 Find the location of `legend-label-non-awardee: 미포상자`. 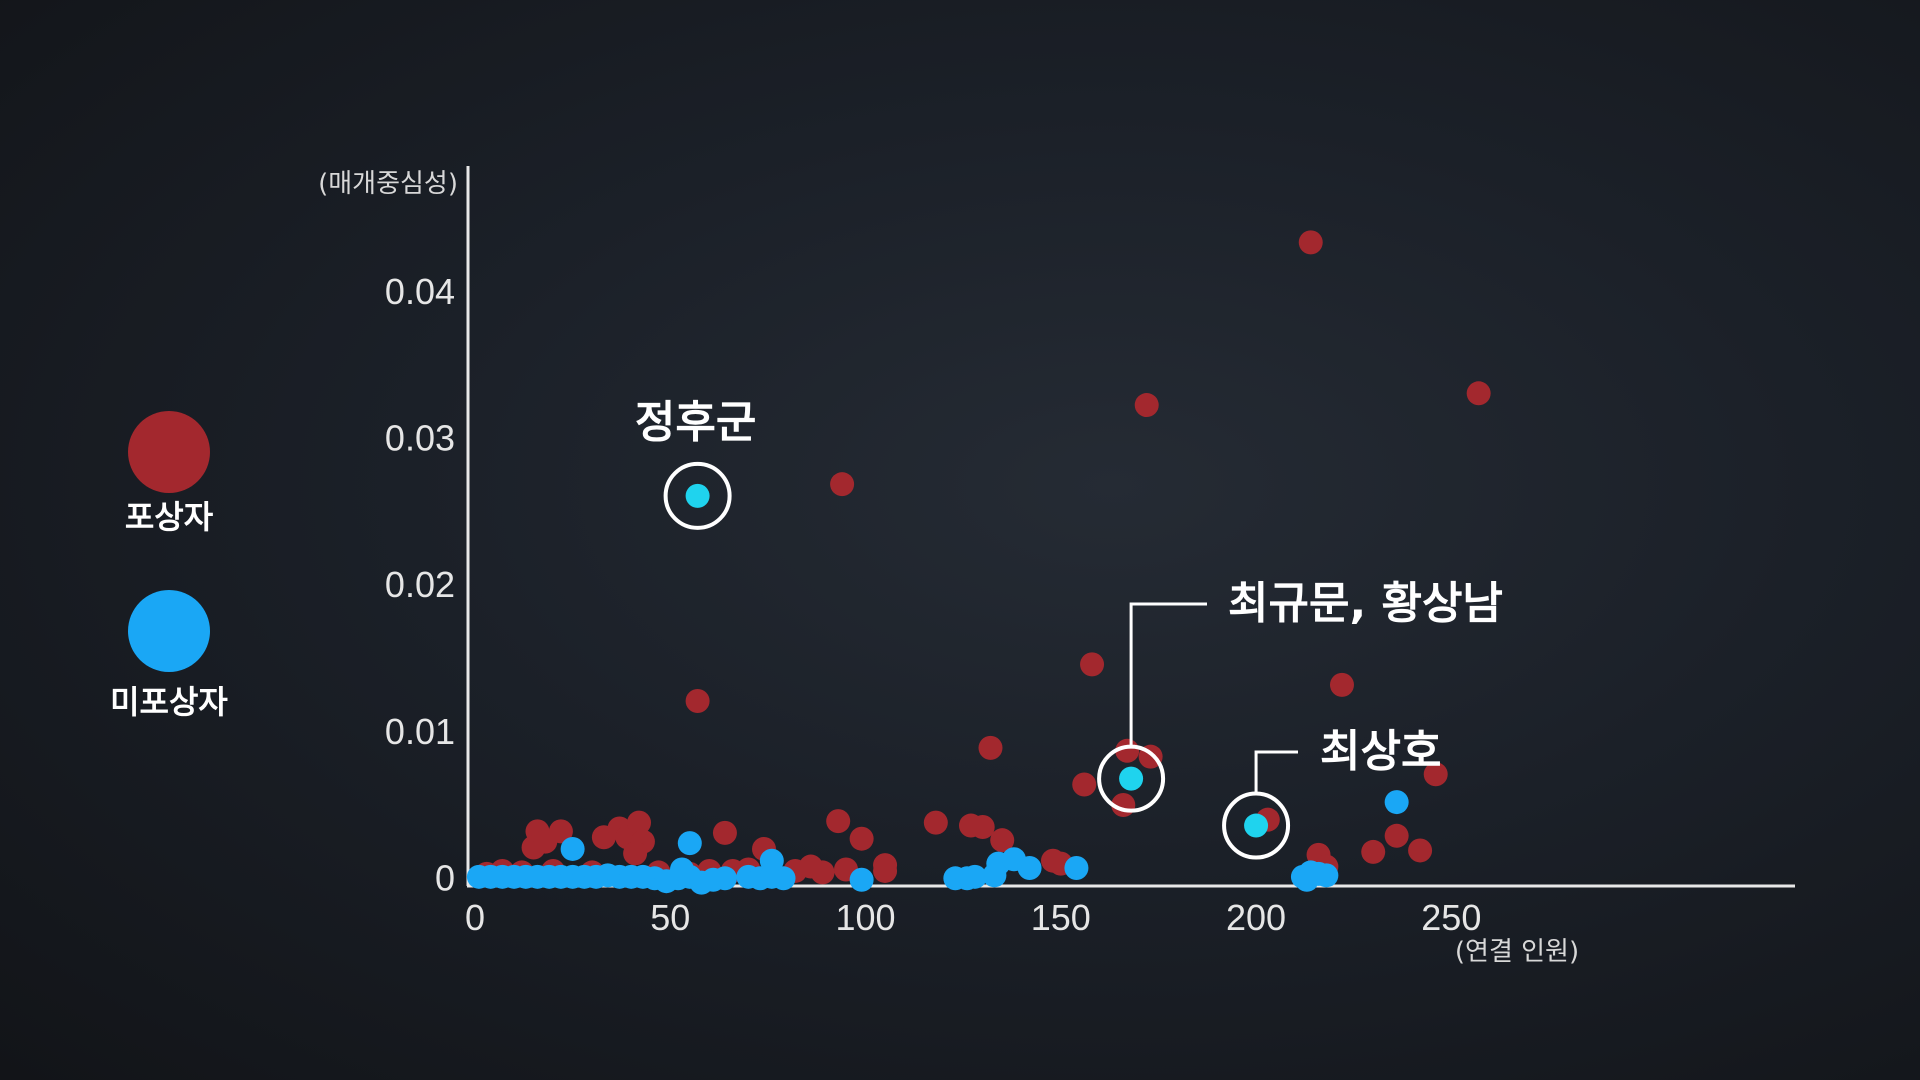

legend-label-non-awardee: 미포상자 is located at coordinates (169, 702).